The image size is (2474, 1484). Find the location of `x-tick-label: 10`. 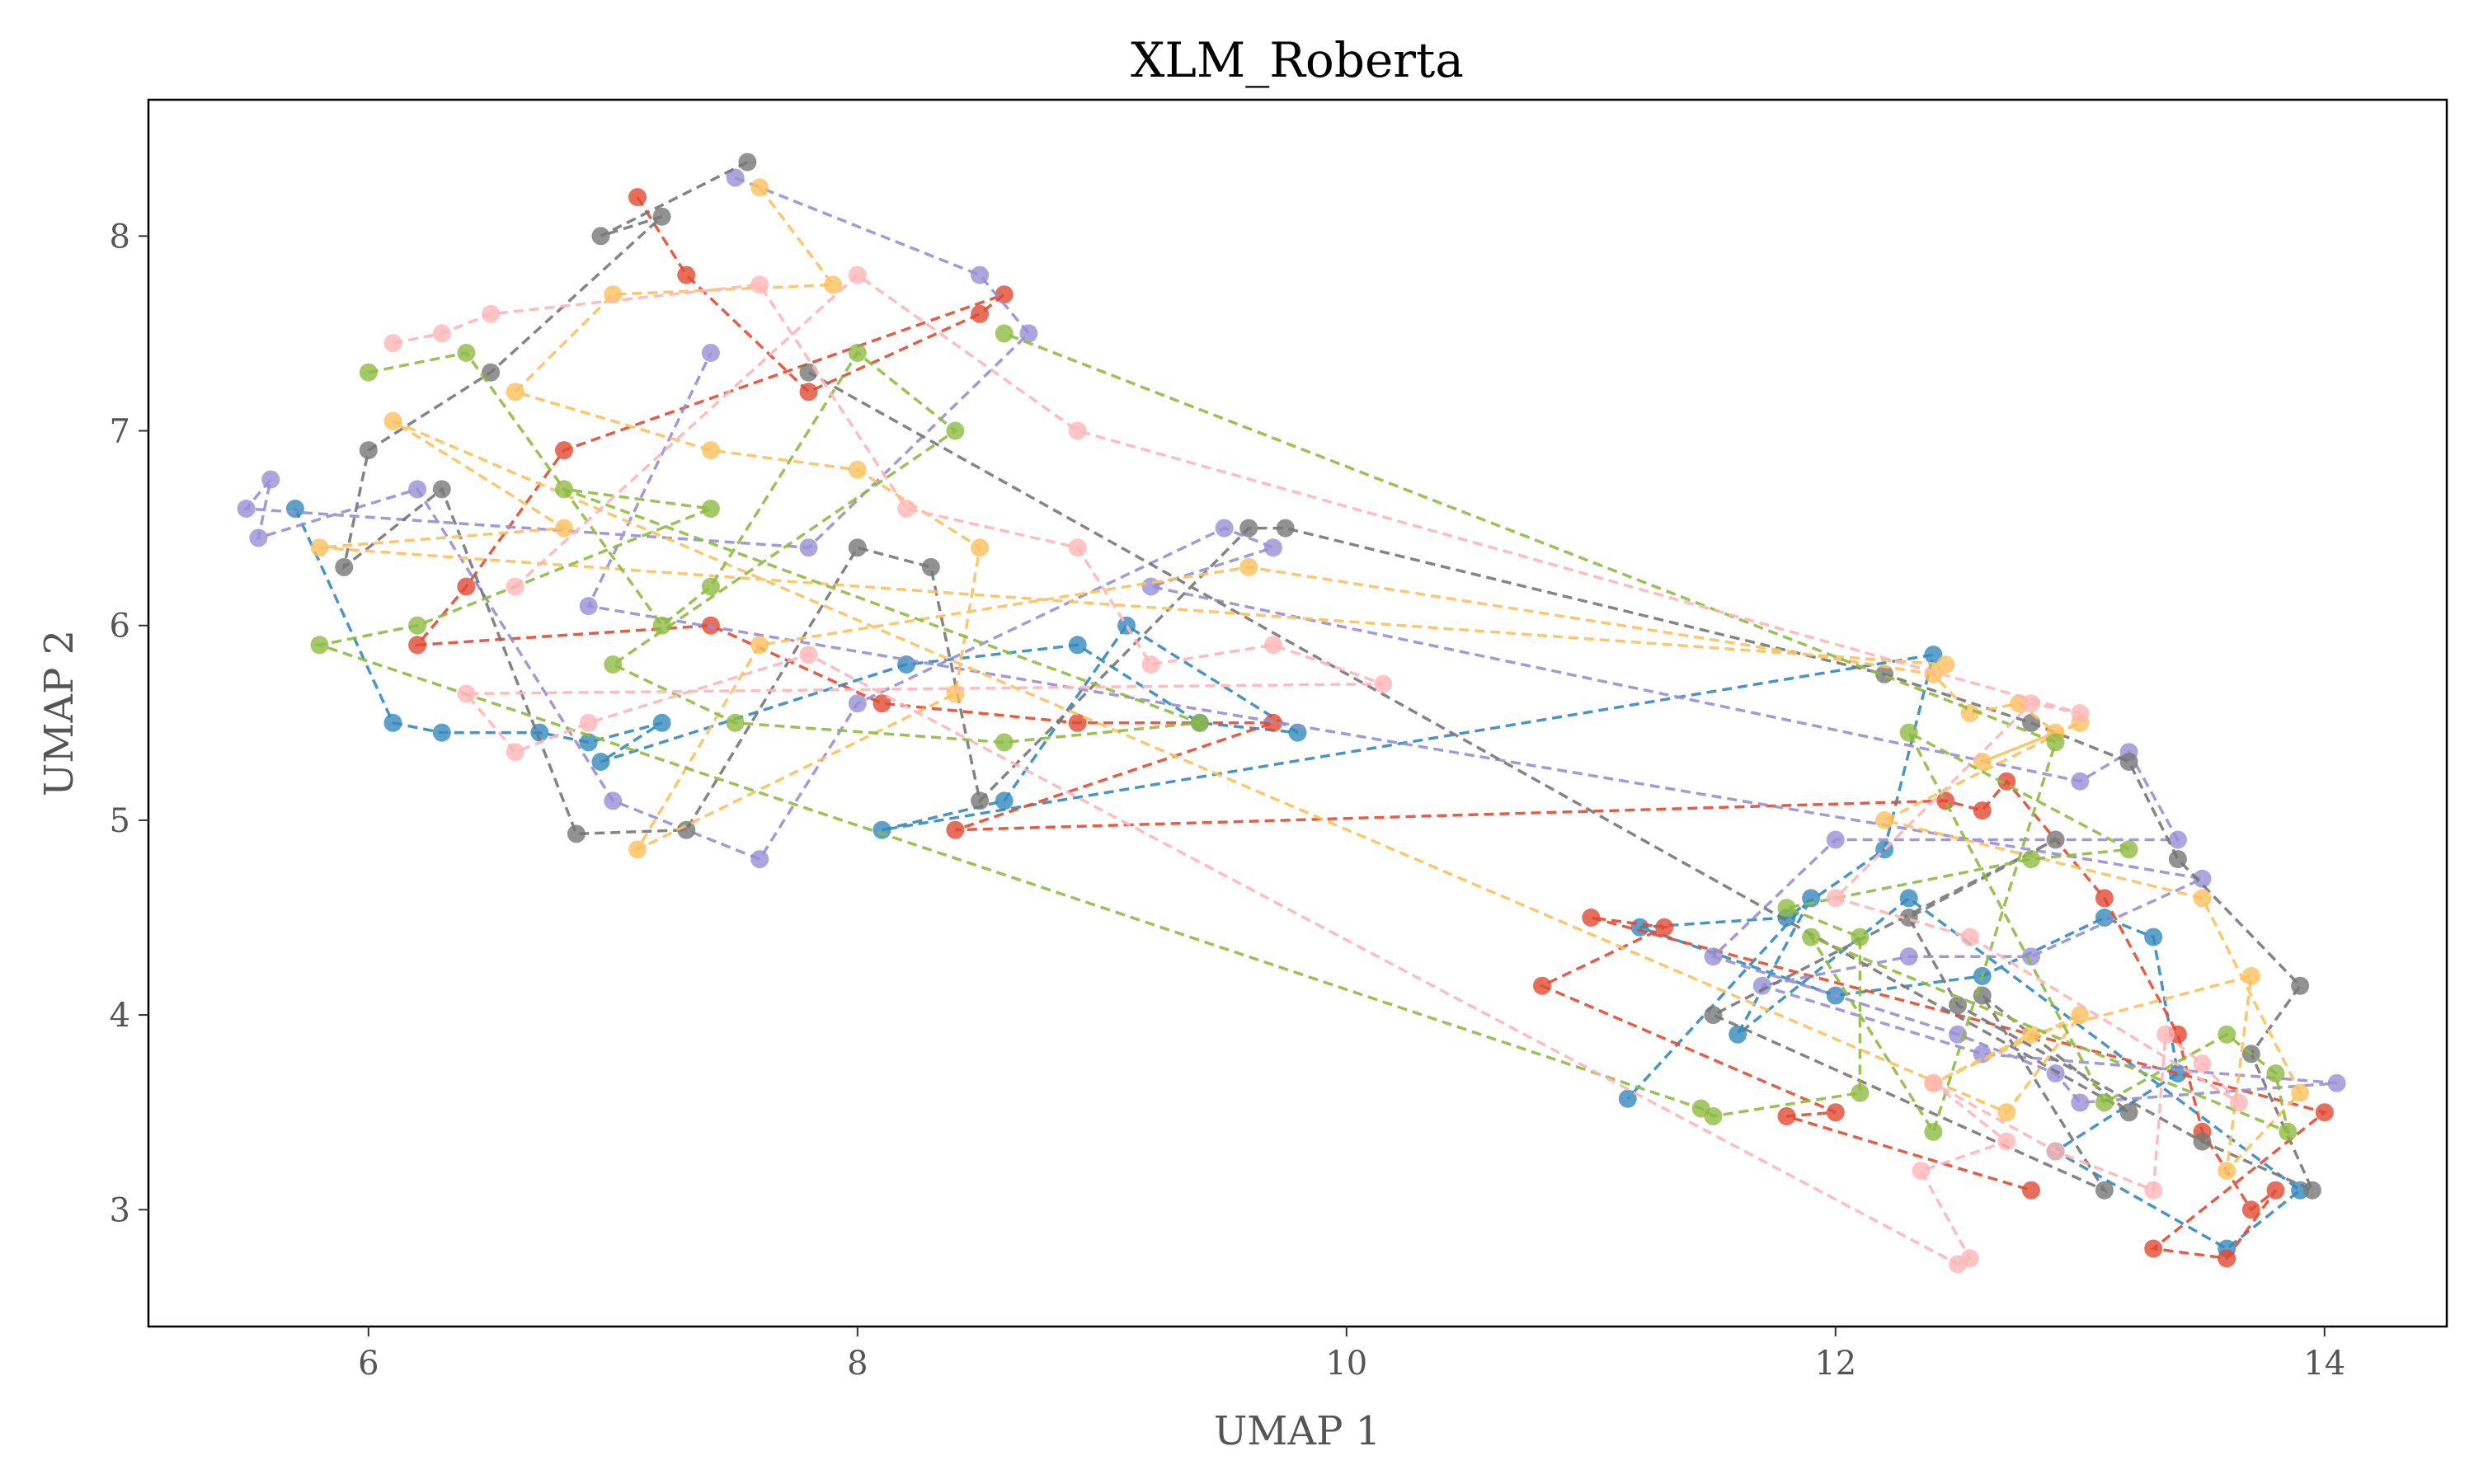

x-tick-label: 10 is located at coordinates (1346, 1364).